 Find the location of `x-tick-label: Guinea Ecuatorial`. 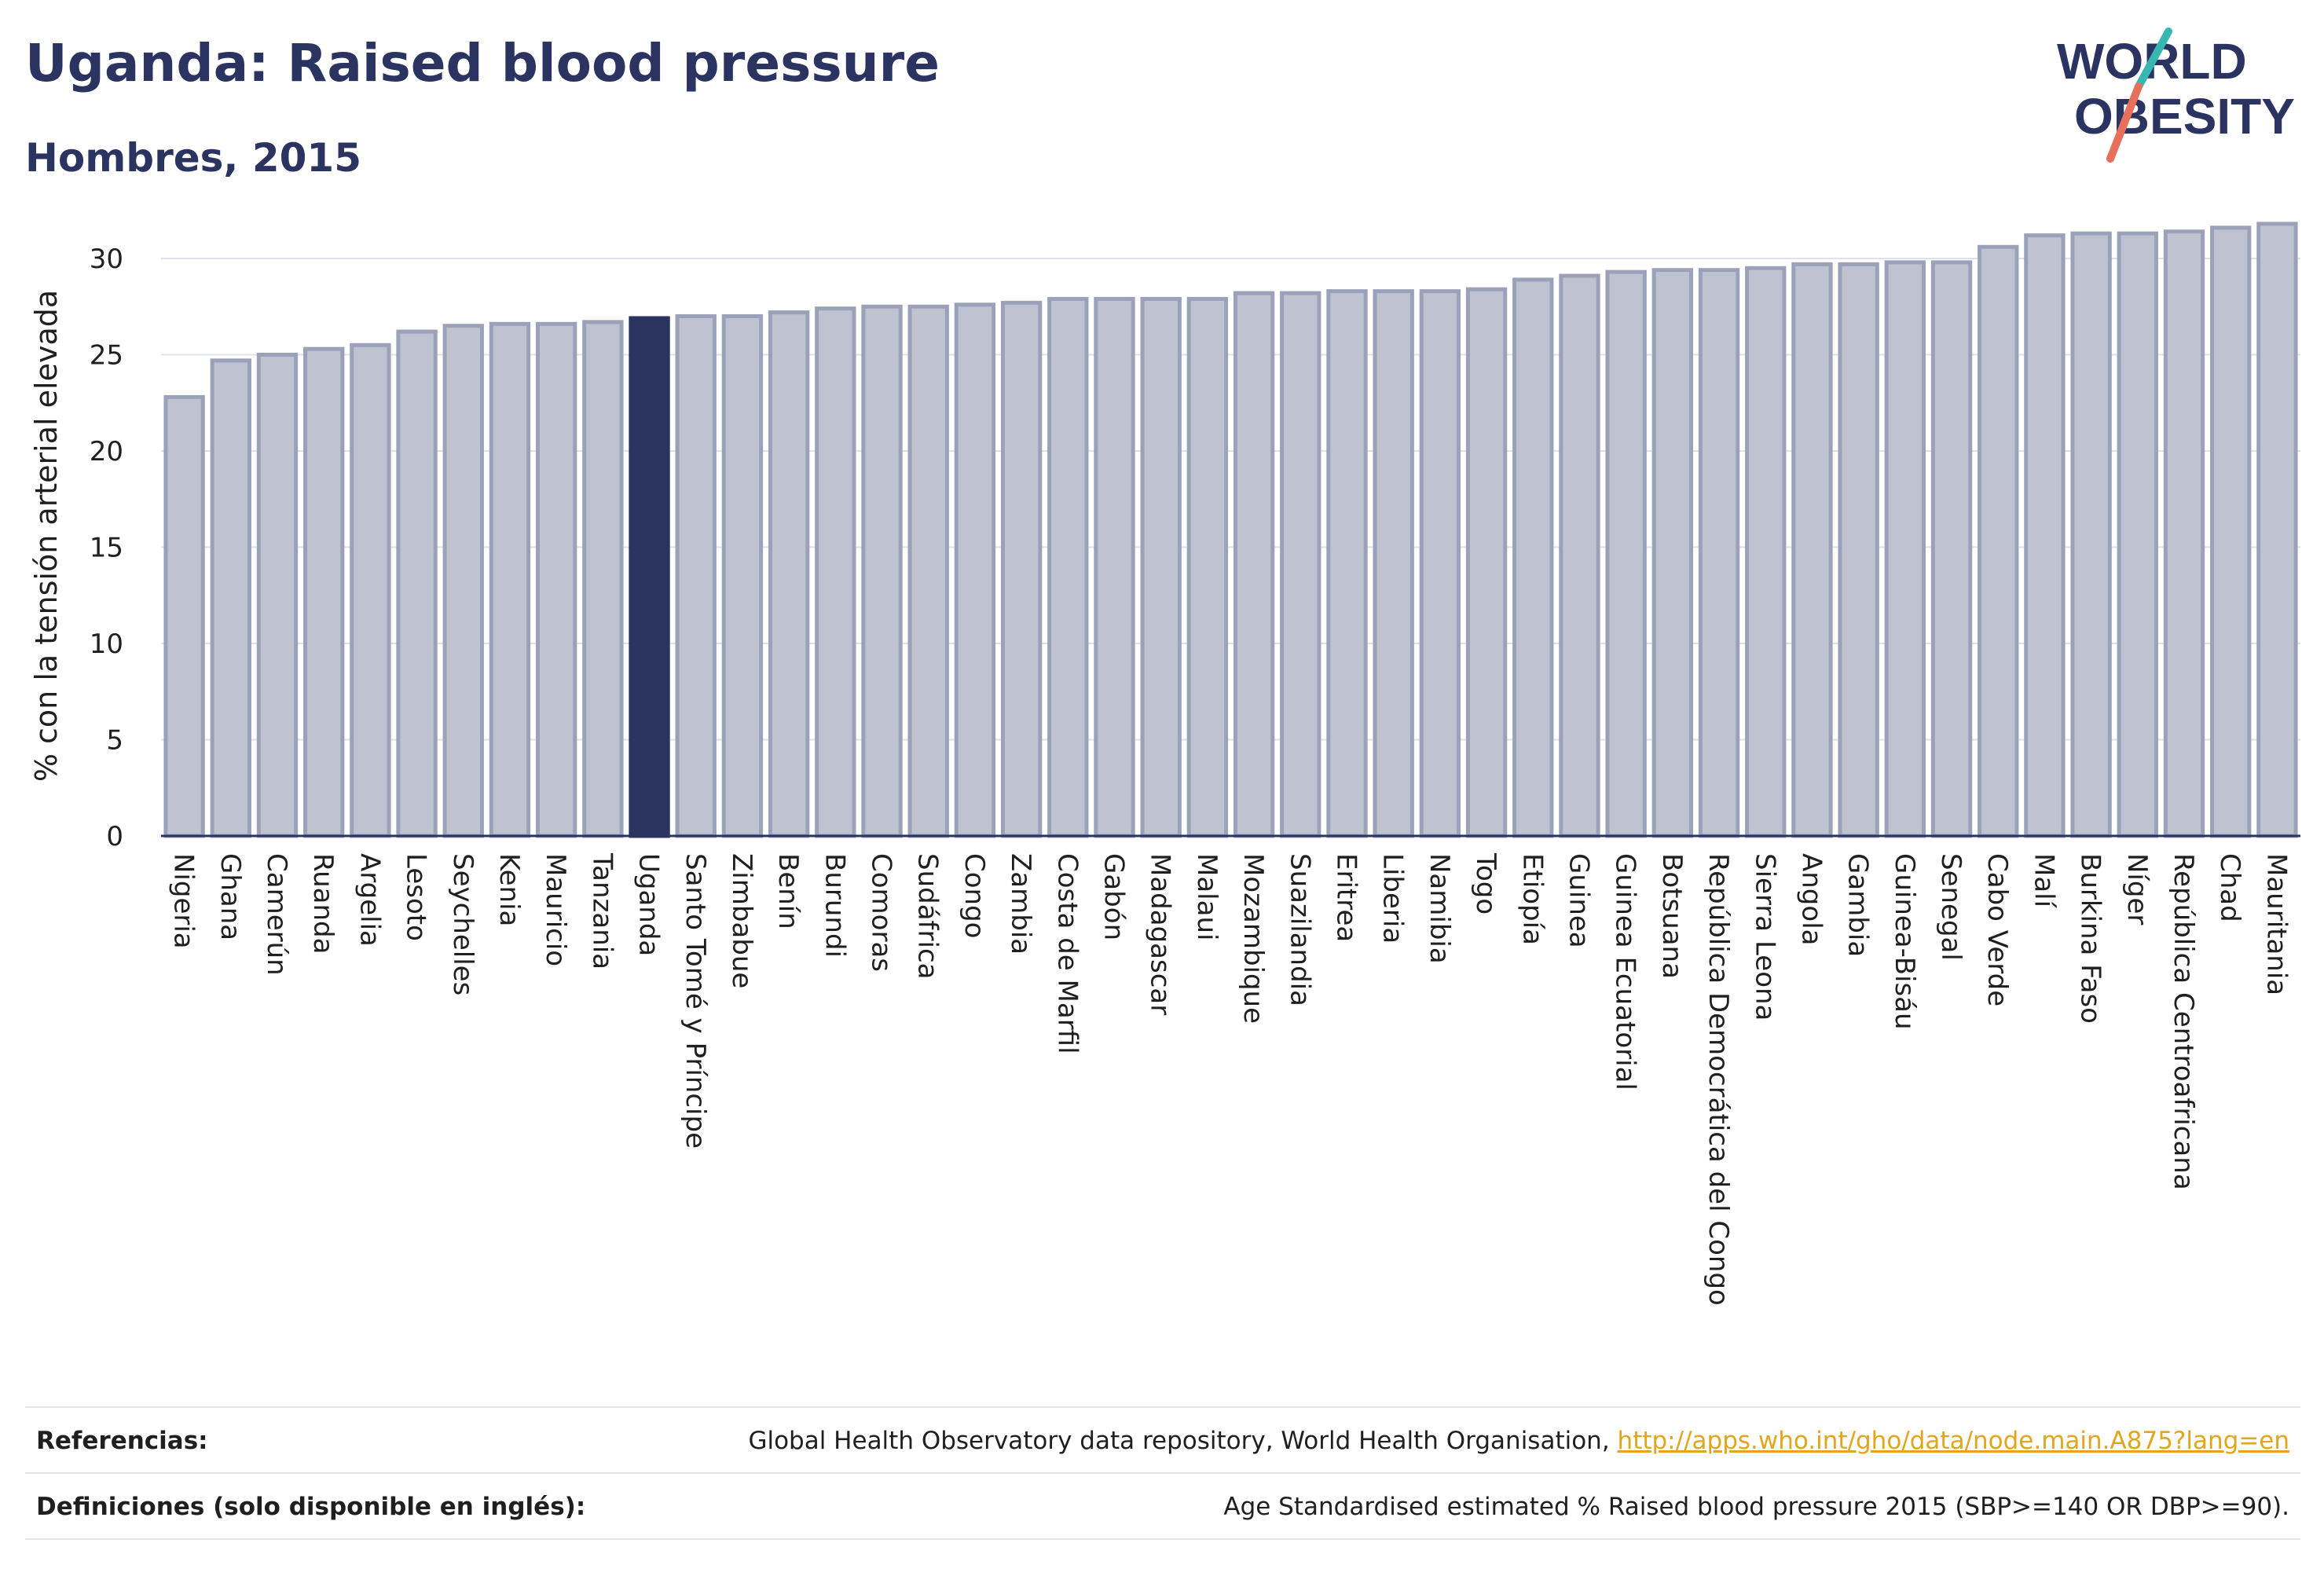

x-tick-label: Guinea Ecuatorial is located at coordinates (1625, 971).